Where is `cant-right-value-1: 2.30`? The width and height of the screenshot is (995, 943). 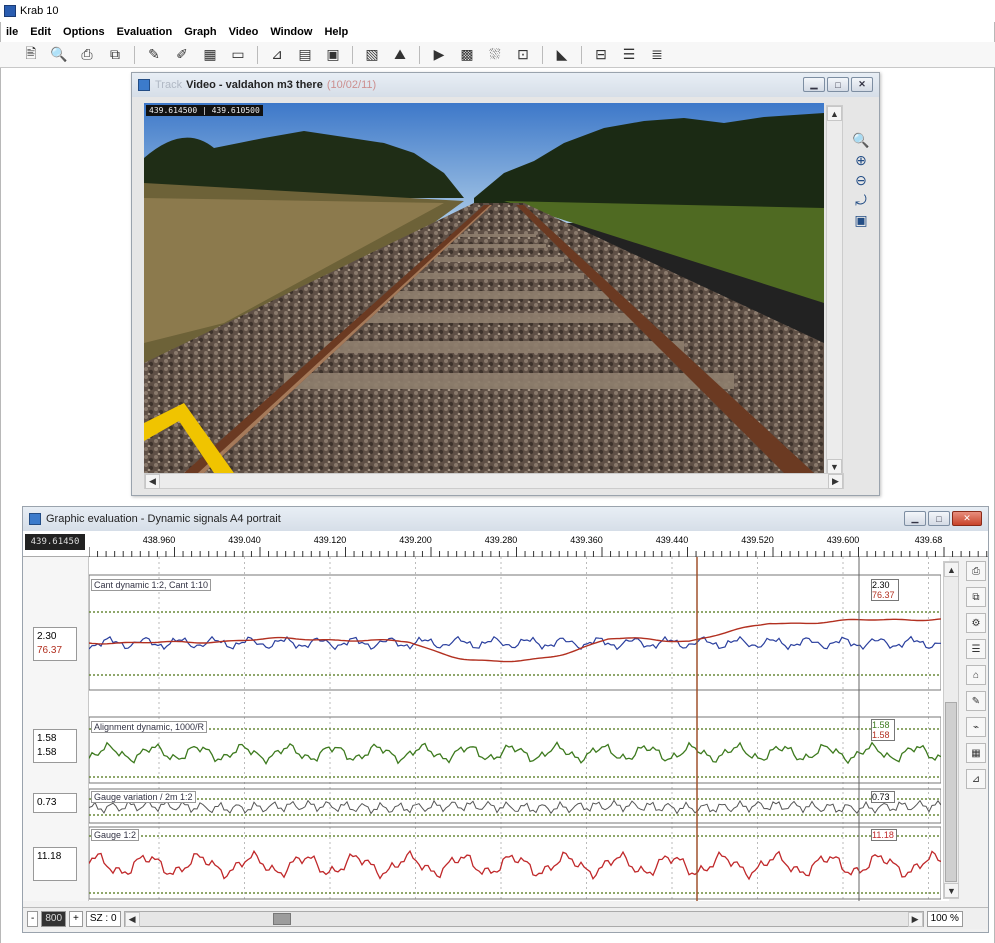
cant-right-value-1: 2.30 is located at coordinates (881, 585).